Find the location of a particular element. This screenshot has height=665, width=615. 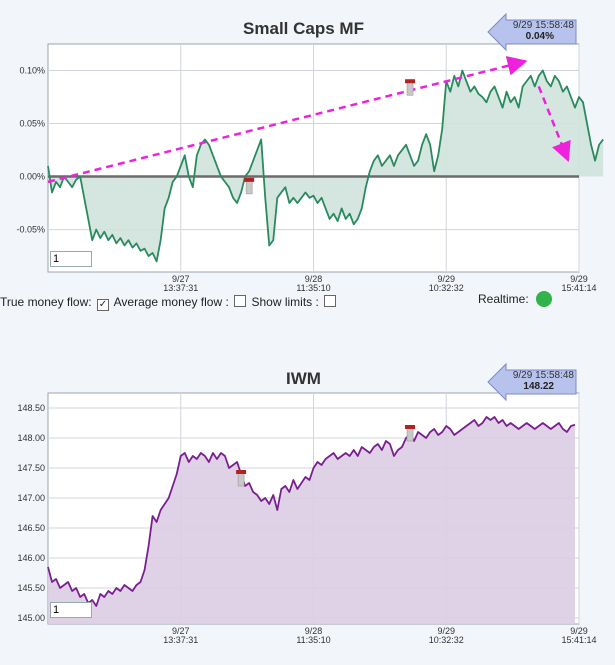

mf-x-tick-time: 13:37:31 is located at coordinates (180, 288).